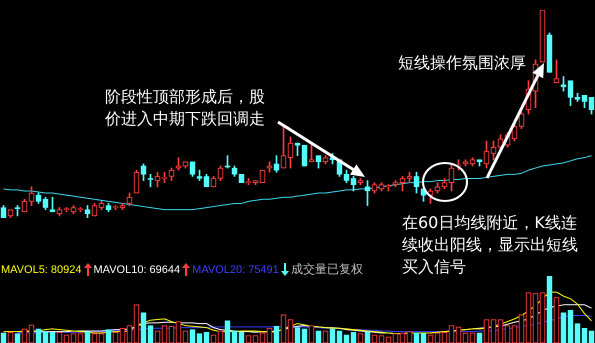  Describe the element at coordinates (326, 269) in the screenshot. I see `text: 成交量已复权` at that location.